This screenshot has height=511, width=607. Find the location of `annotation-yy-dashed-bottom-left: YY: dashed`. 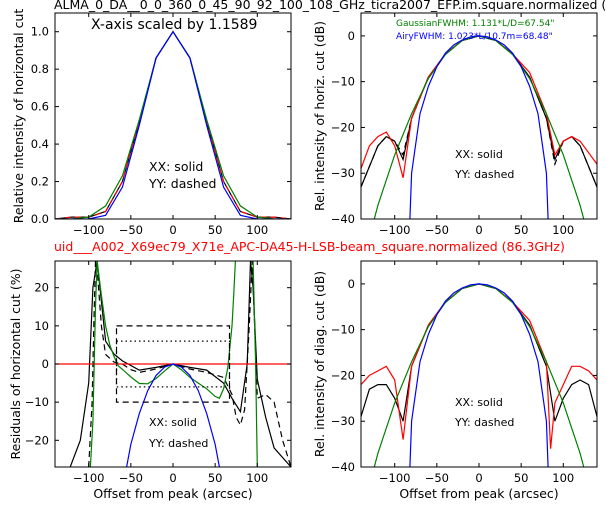

annotation-yy-dashed-bottom-left: YY: dashed is located at coordinates (178, 443).